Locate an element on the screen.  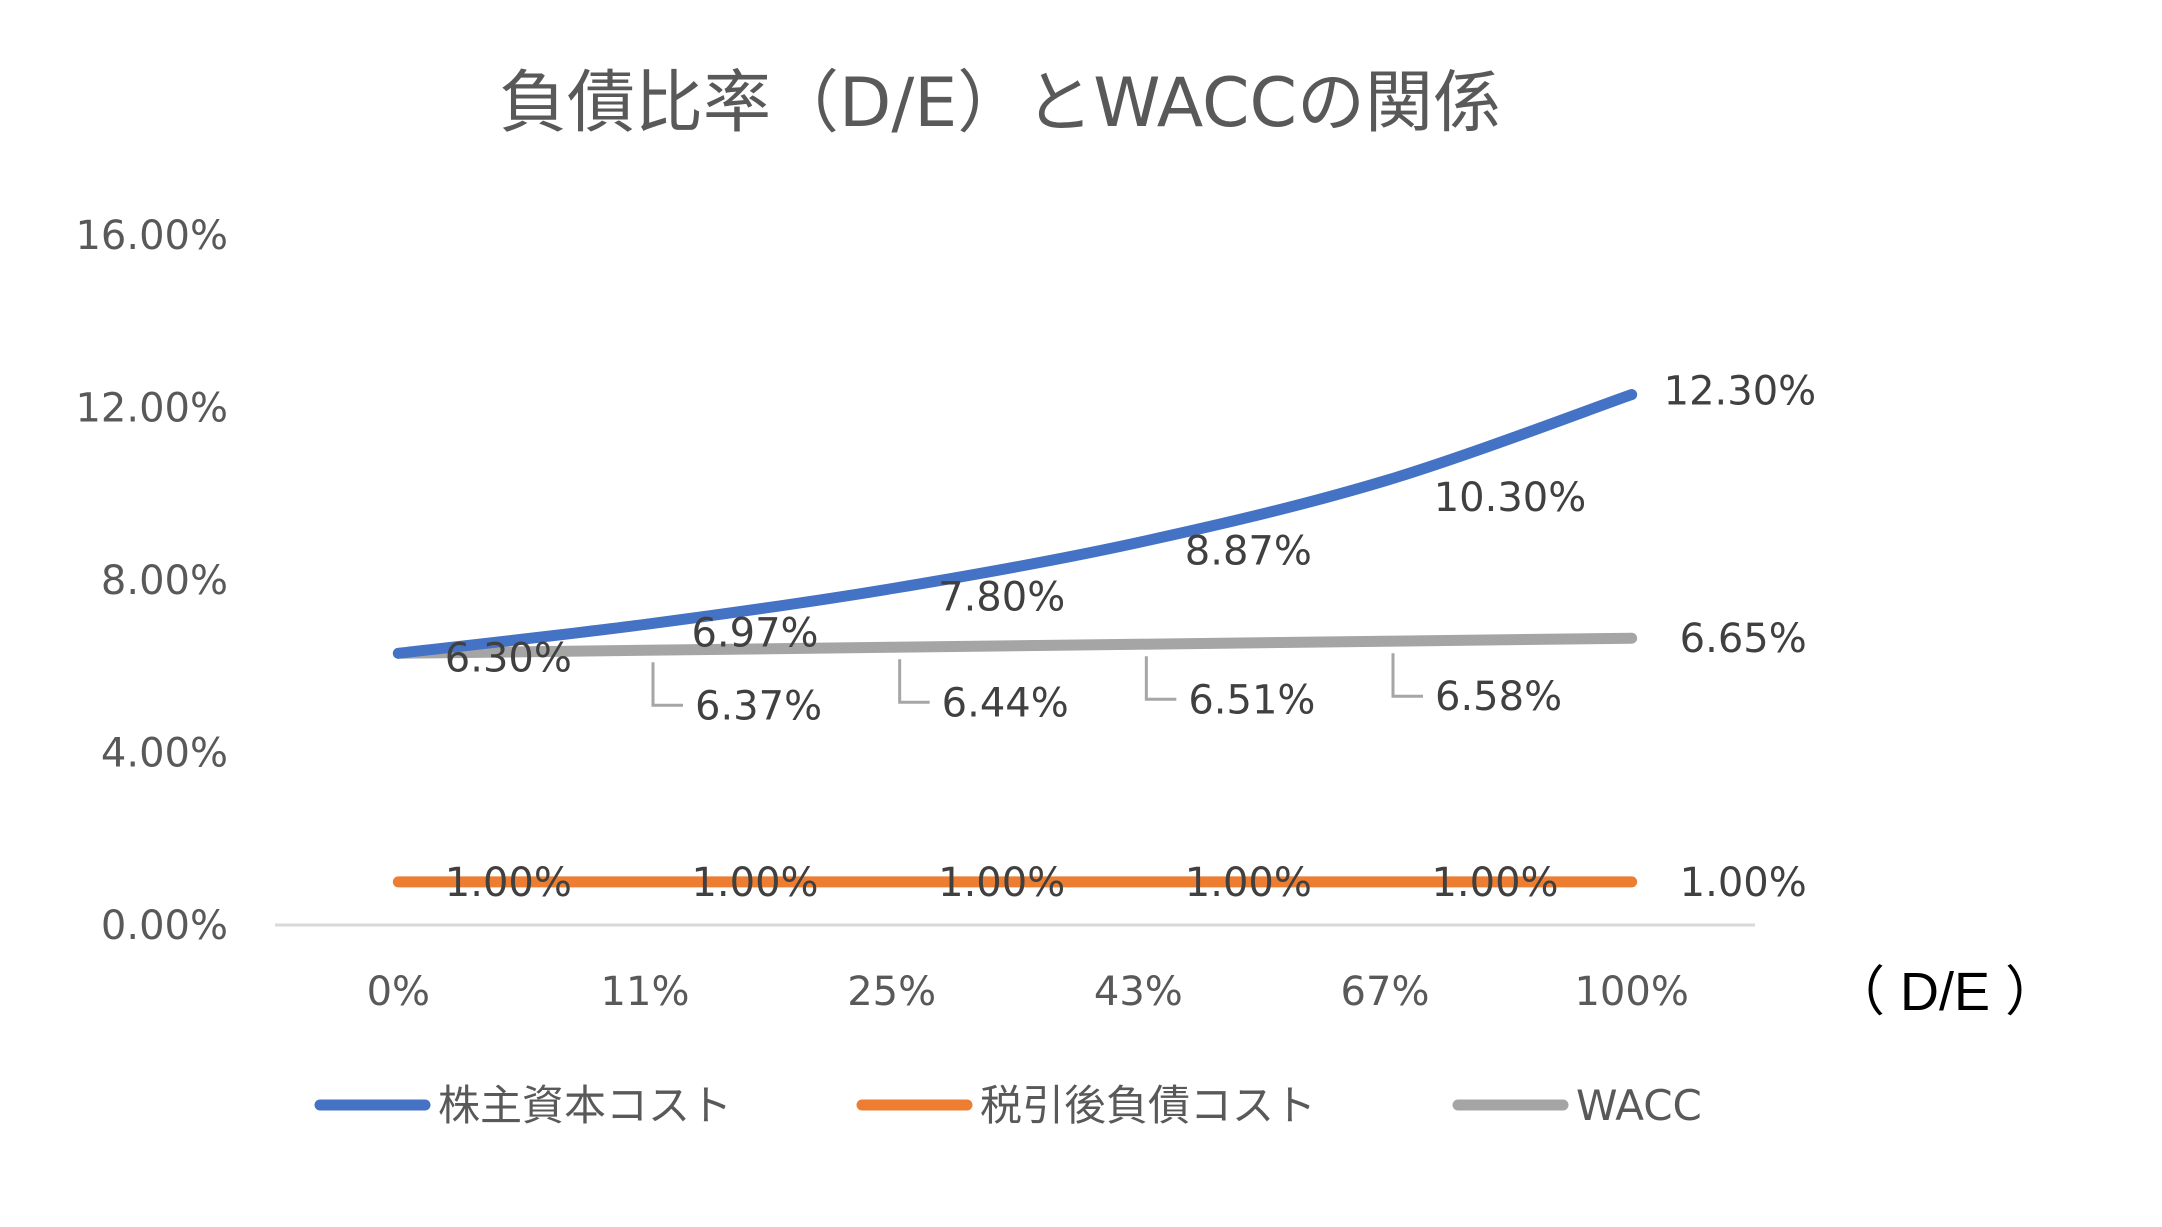
y-tick-label: 12.00% is located at coordinates (151, 409).